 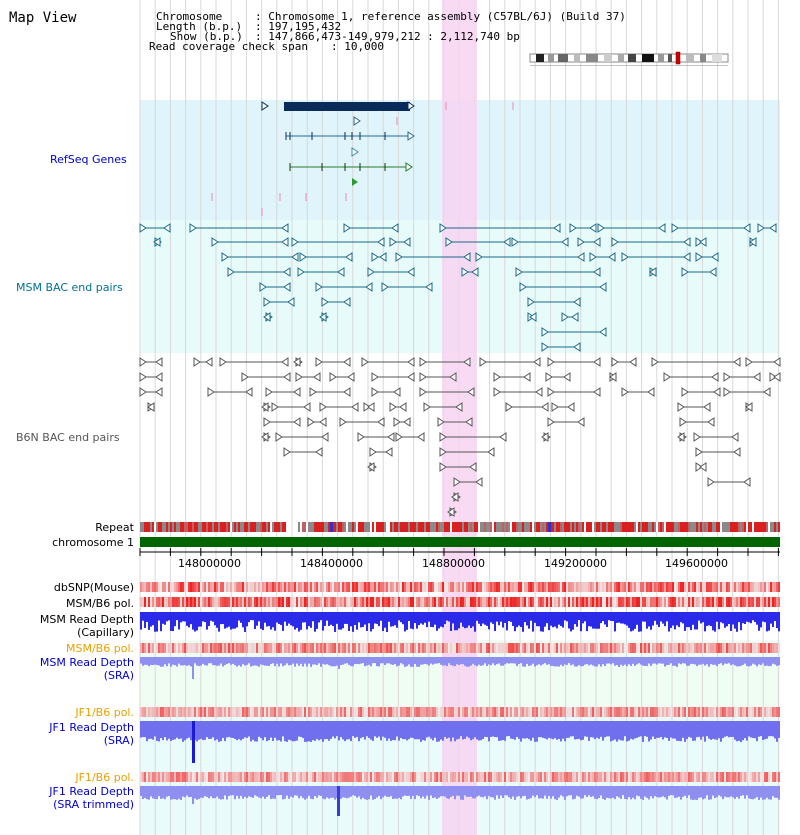 What do you see at coordinates (68, 437) in the screenshot?
I see `b6n-bac-label: B6N BAC end pairs` at bounding box center [68, 437].